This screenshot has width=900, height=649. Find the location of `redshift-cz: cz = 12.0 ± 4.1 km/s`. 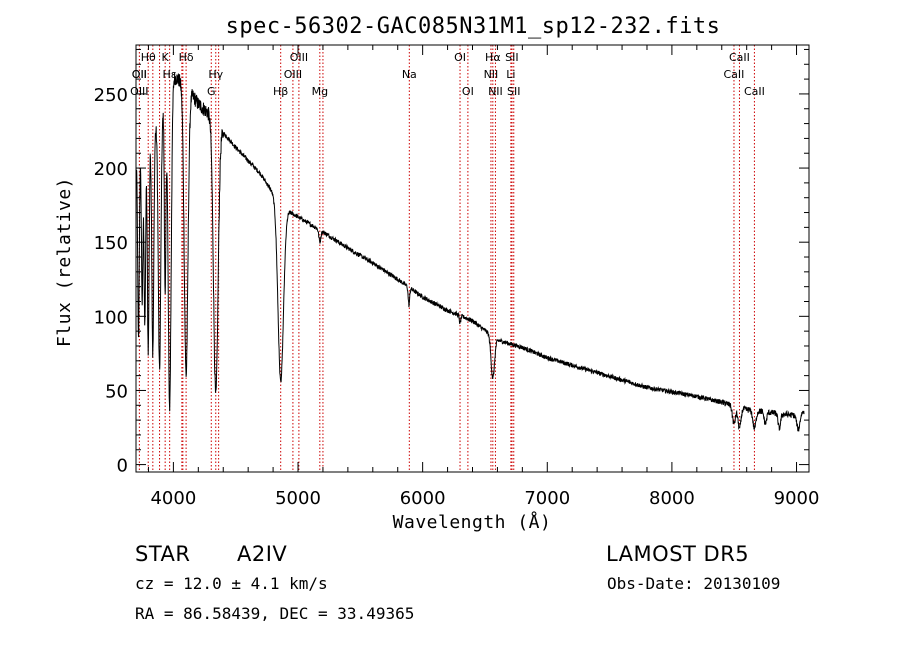

redshift-cz: cz = 12.0 ± 4.1 km/s is located at coordinates (231, 583).